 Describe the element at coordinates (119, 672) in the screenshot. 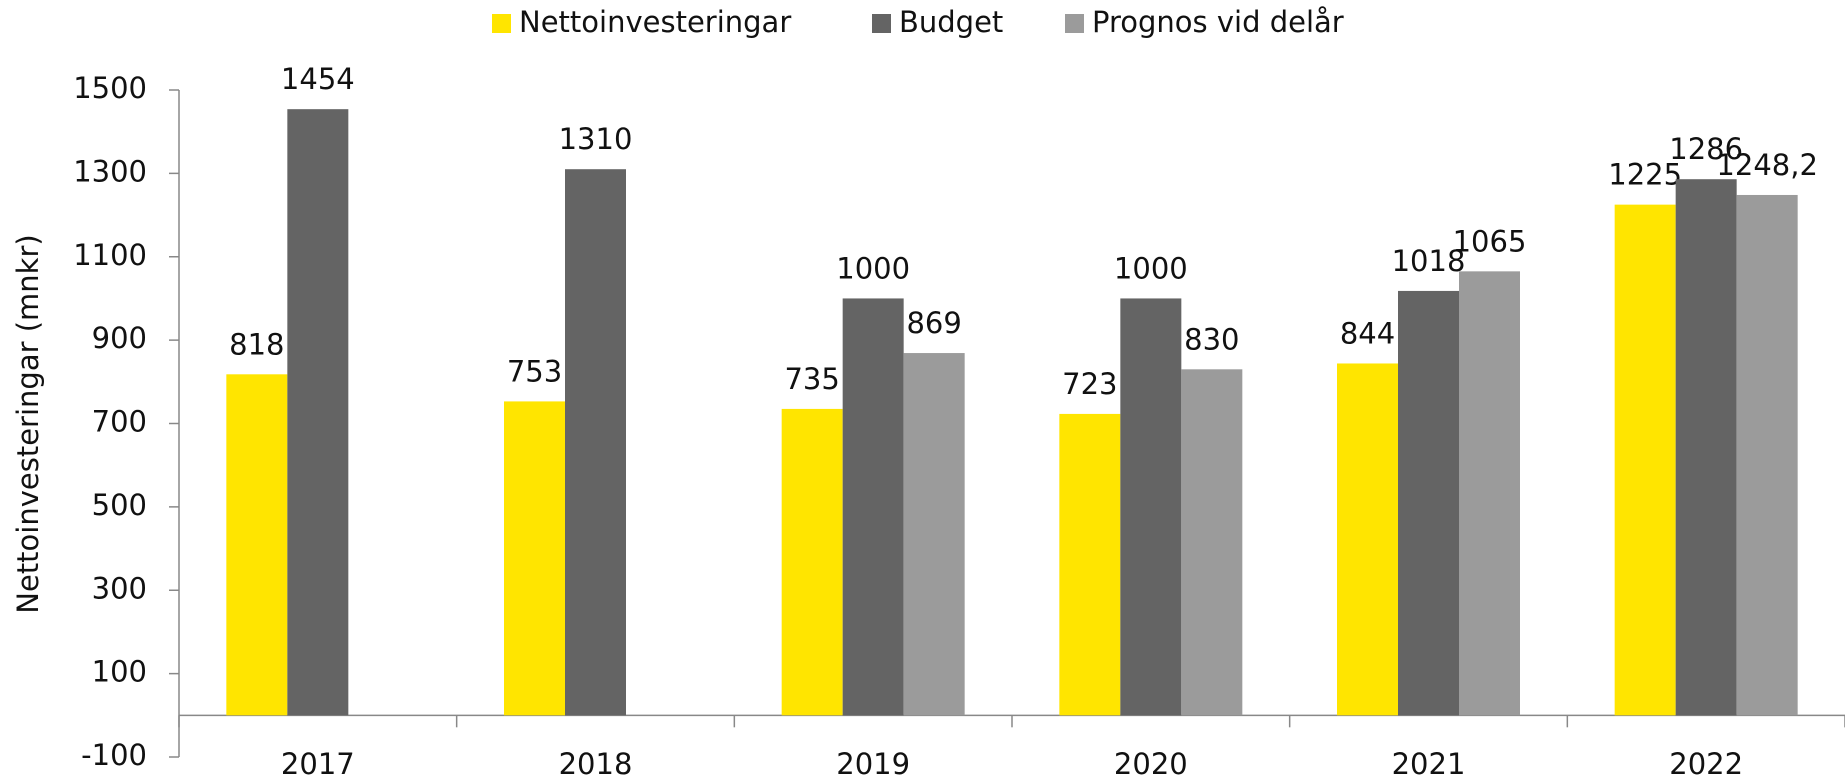

I see `y-tick-label: 100` at that location.